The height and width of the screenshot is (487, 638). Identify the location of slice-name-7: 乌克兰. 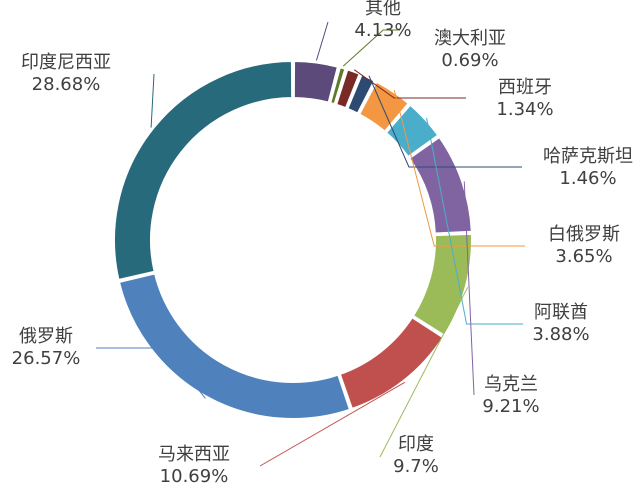
(511, 384).